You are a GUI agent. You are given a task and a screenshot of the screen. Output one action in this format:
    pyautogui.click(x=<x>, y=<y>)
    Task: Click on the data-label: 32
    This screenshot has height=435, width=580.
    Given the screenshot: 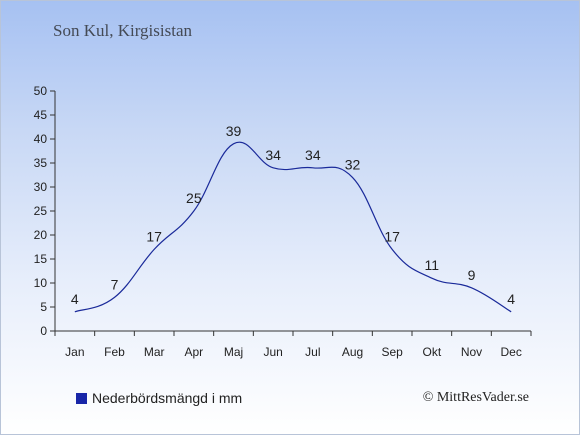 What is the action you would take?
    pyautogui.click(x=353, y=164)
    